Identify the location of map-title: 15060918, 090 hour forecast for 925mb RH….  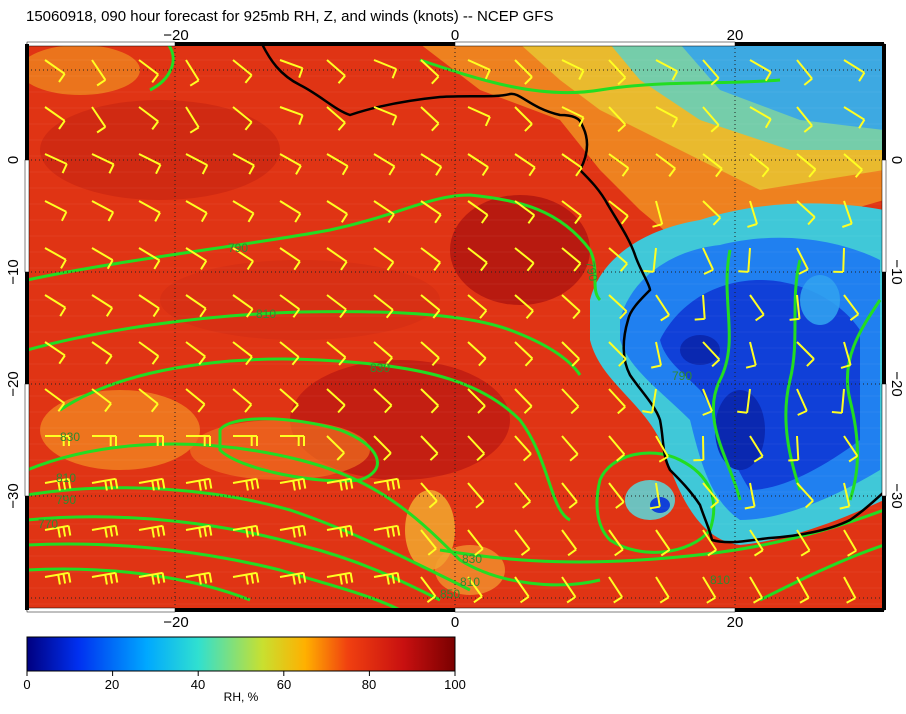
(290, 16).